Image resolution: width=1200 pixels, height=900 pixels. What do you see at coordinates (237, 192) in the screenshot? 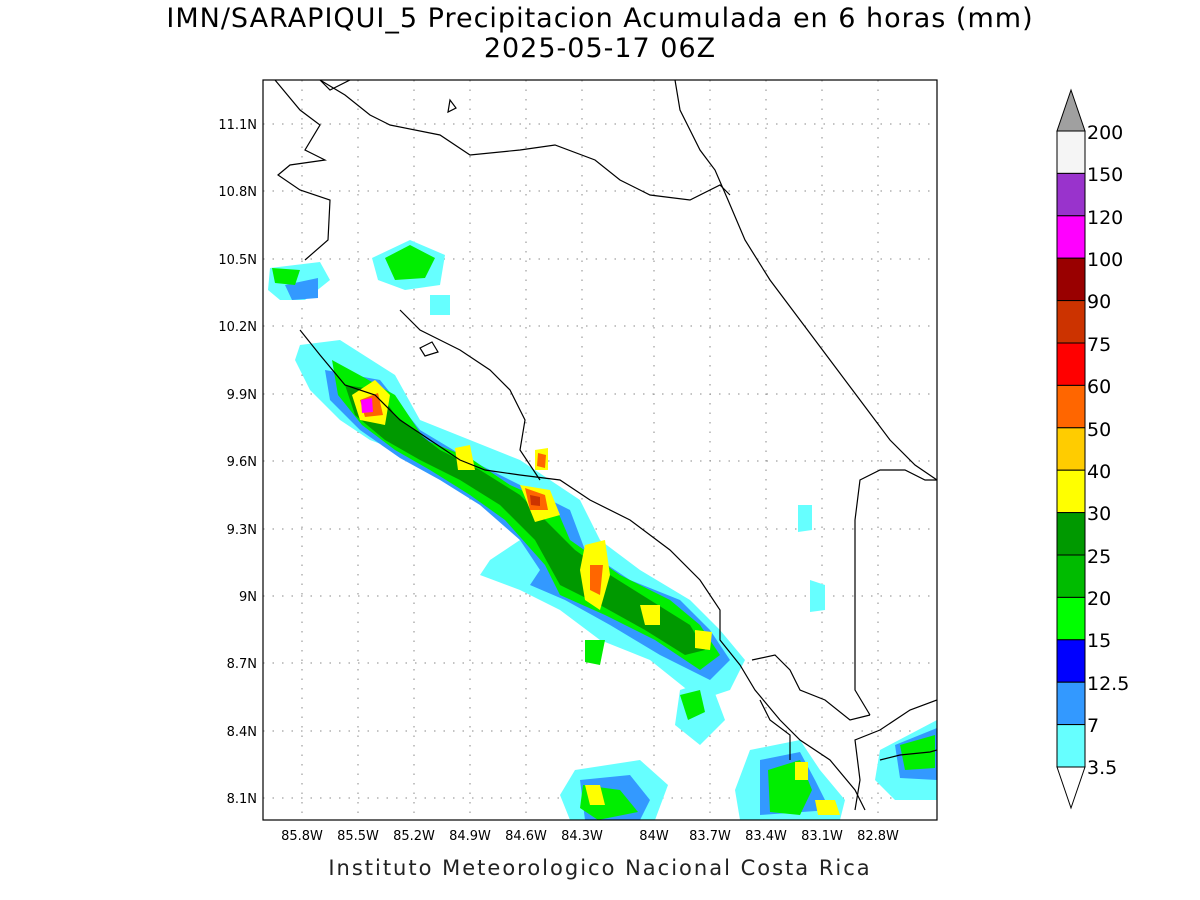
I see `lat-label: 10.8N` at bounding box center [237, 192].